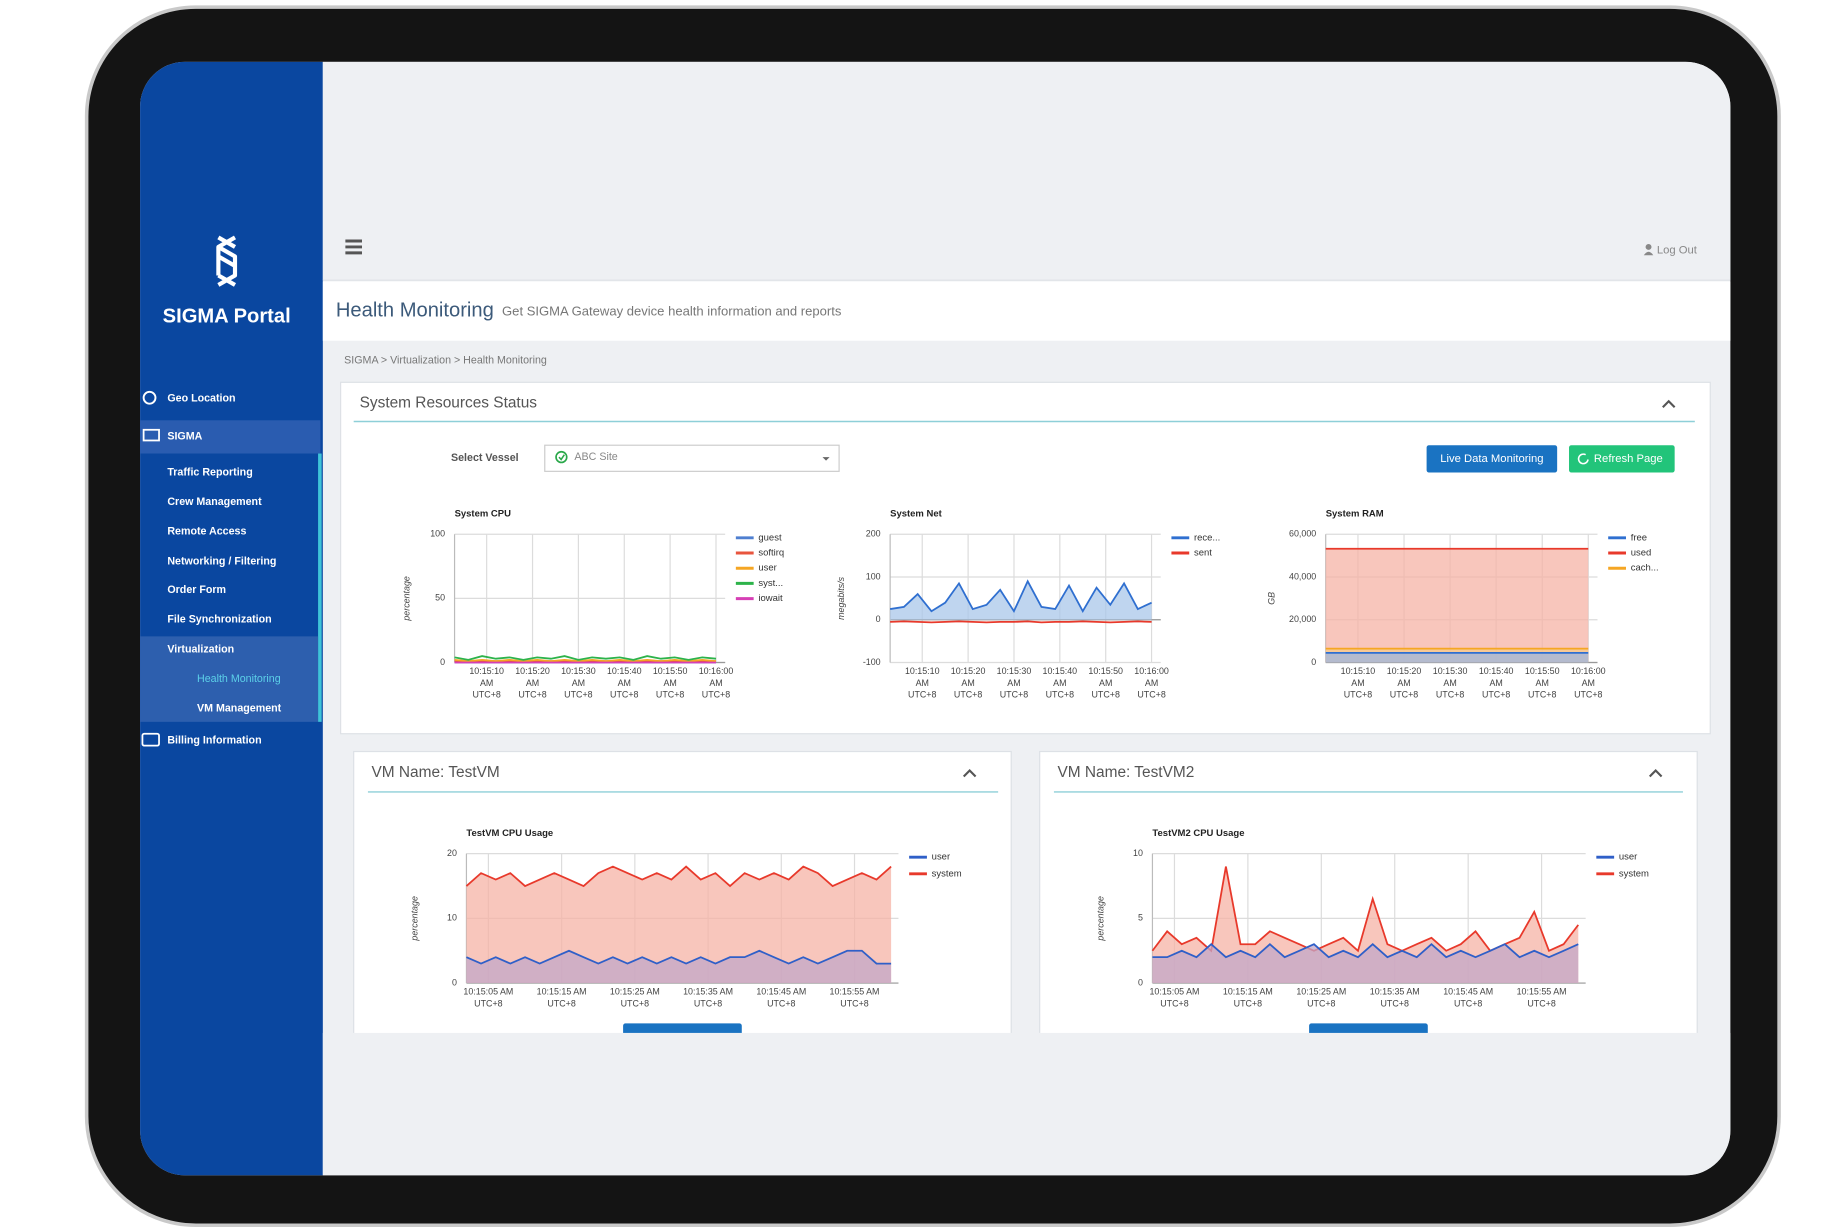 Image resolution: width=1842 pixels, height=1230 pixels. I want to click on menu-item: Order Form, so click(196, 590).